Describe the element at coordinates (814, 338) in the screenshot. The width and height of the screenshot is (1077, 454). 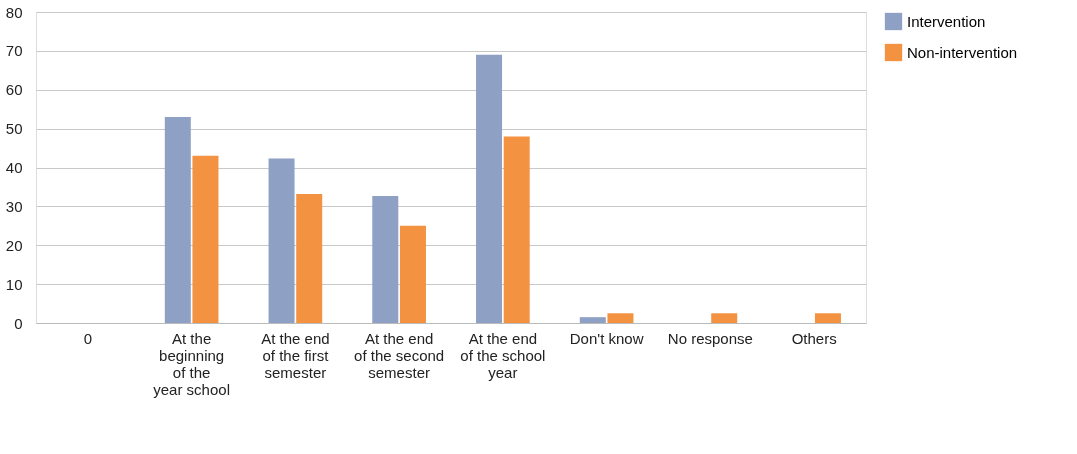
I see `x-tick-label: Others` at that location.